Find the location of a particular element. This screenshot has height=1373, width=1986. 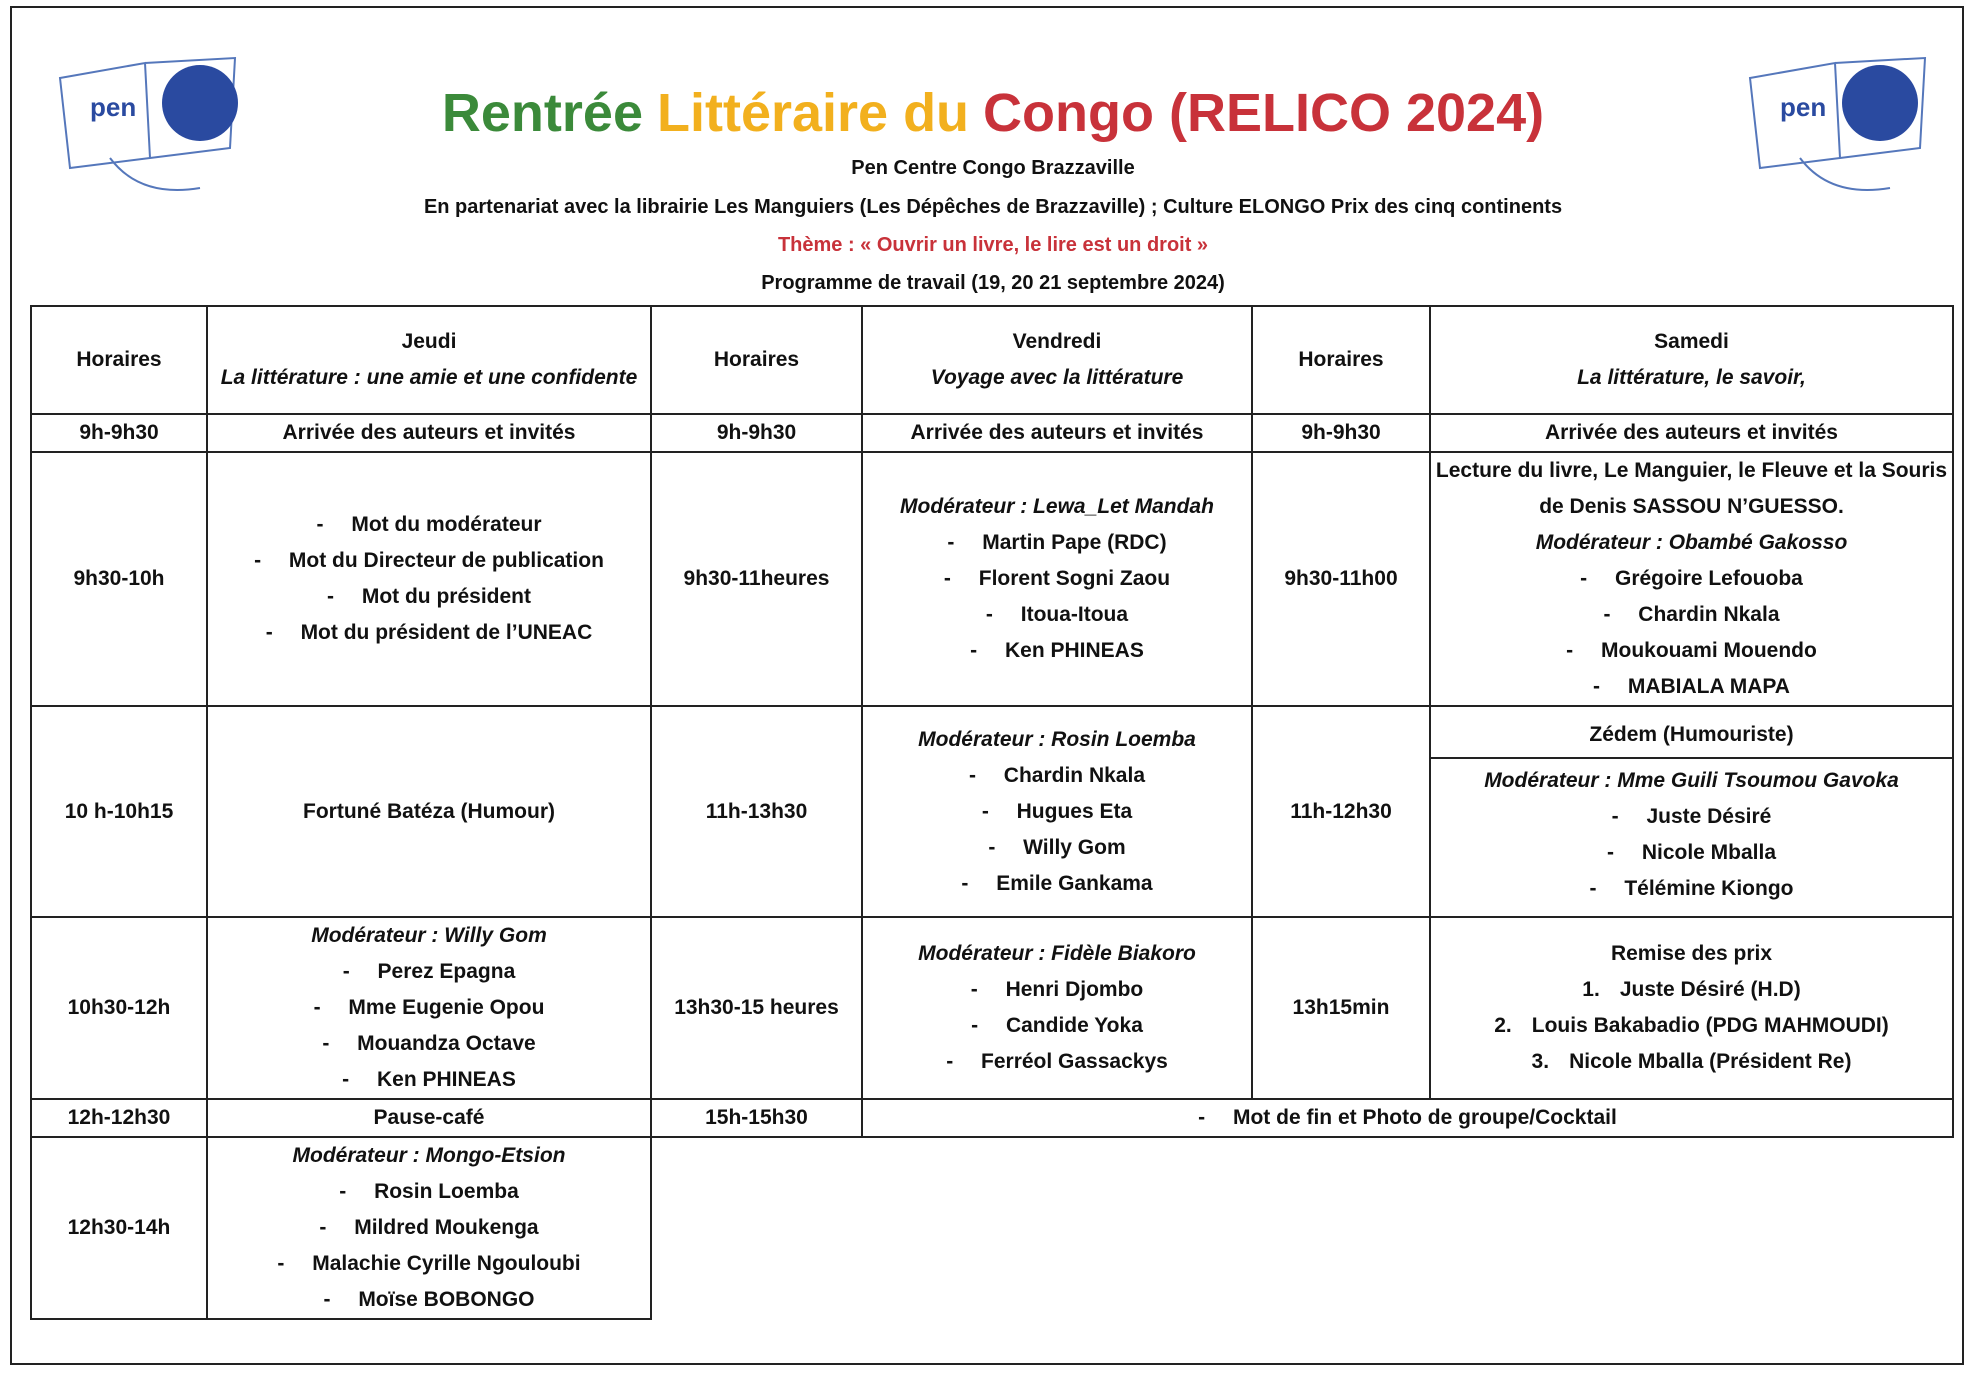

cell-content: Vendredi Voyage avec la littérature is located at coordinates (1057, 360).